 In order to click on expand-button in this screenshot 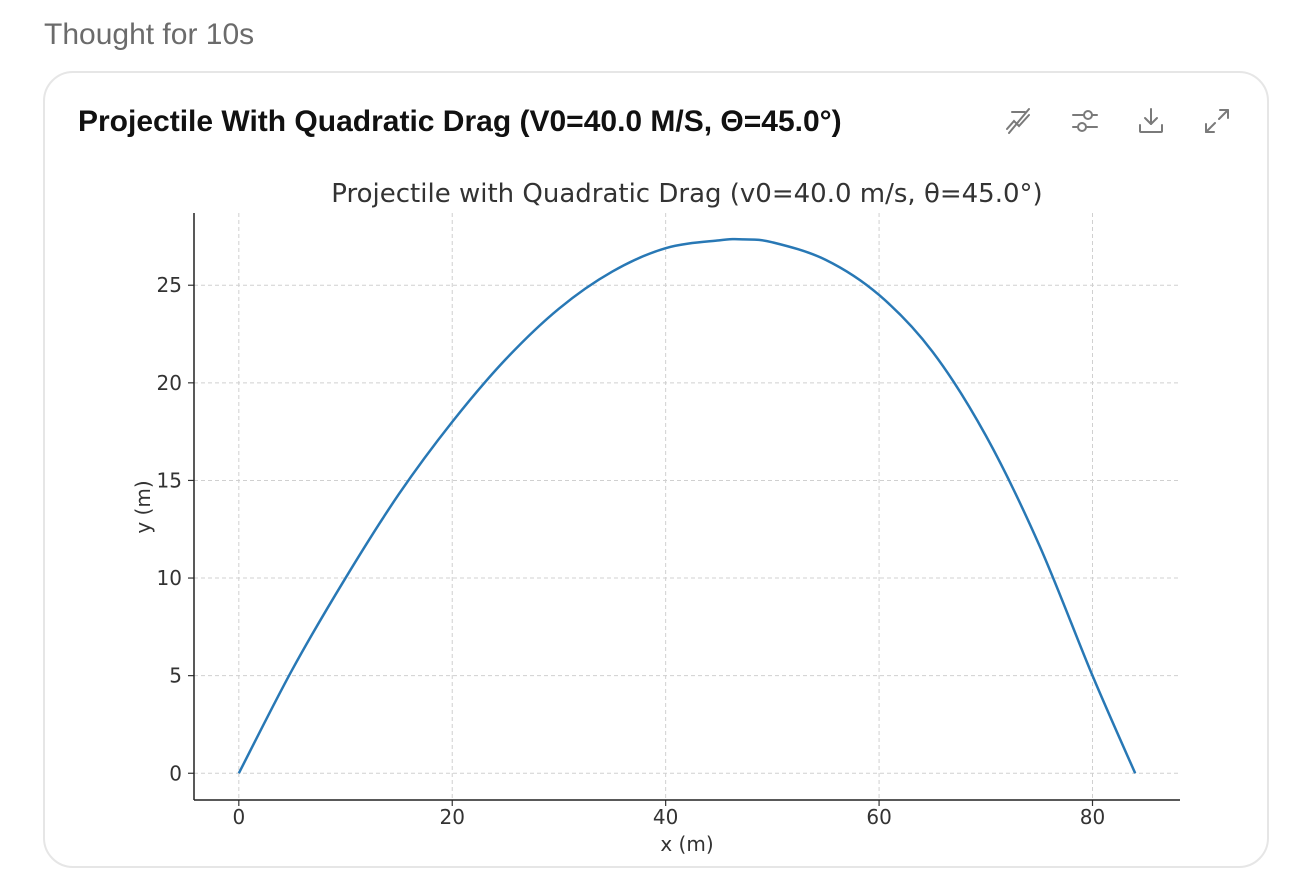, I will do `click(1217, 121)`.